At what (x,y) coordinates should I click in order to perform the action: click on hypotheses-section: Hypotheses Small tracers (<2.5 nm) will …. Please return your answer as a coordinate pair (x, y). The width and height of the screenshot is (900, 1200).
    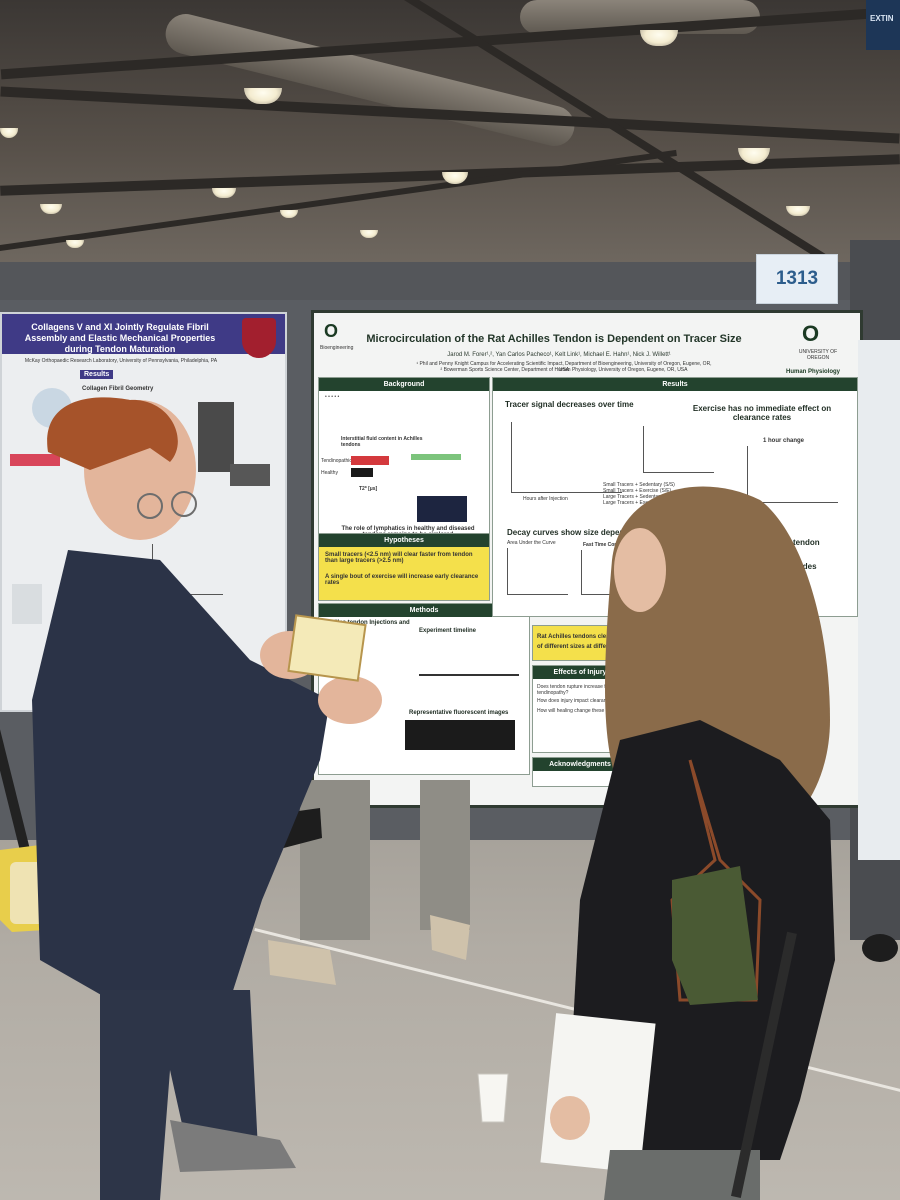
    Looking at the image, I should click on (404, 567).